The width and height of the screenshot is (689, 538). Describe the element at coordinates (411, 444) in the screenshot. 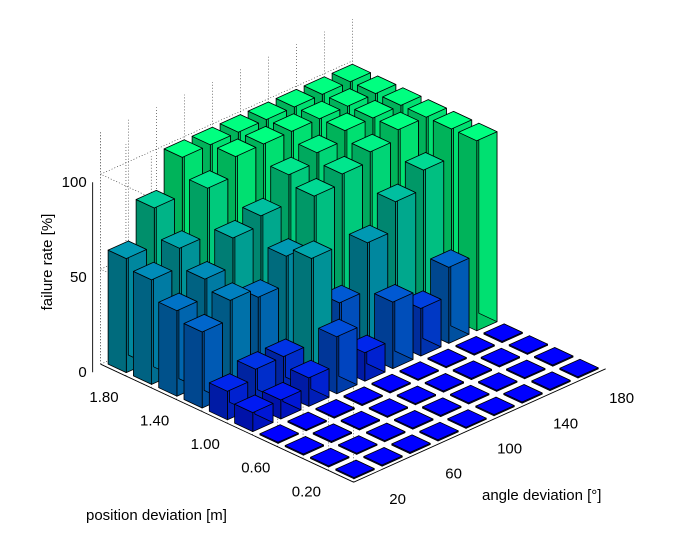

I see `bar-a60-p0.2` at that location.